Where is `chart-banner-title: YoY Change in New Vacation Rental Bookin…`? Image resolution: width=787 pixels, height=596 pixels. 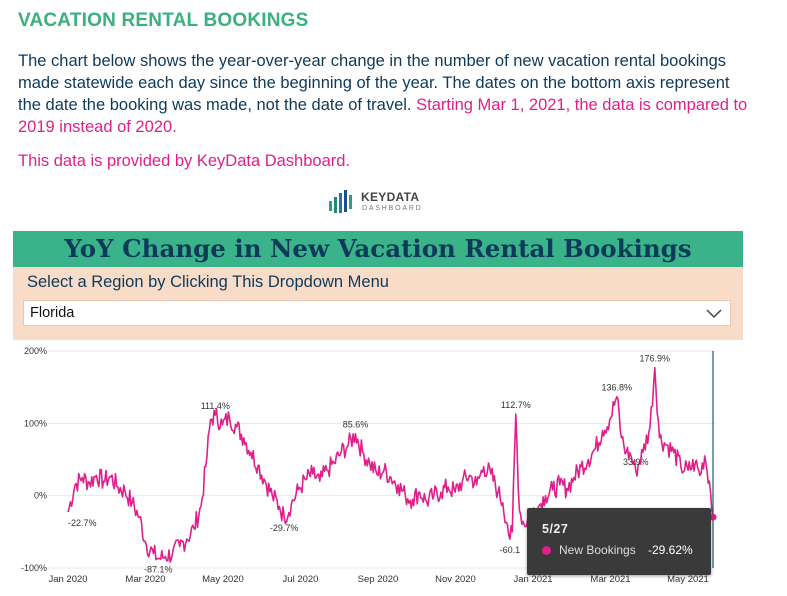 chart-banner-title: YoY Change in New Vacation Rental Bookin… is located at coordinates (378, 249).